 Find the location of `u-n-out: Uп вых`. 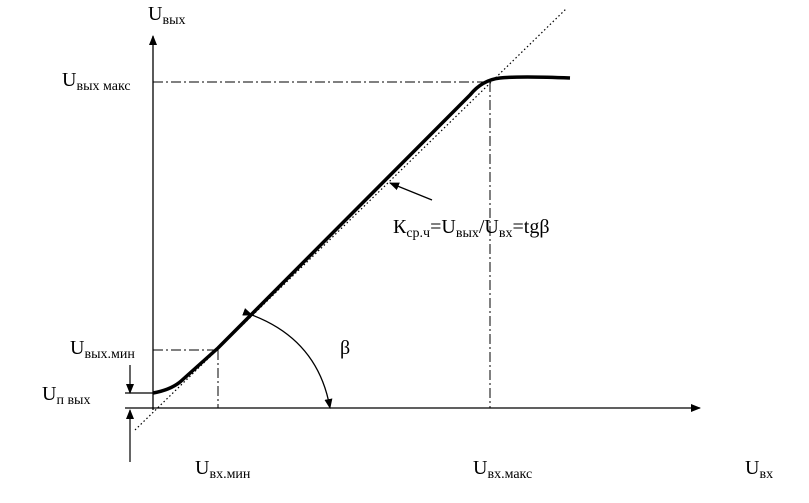

u-n-out: Uп вых is located at coordinates (66, 395).